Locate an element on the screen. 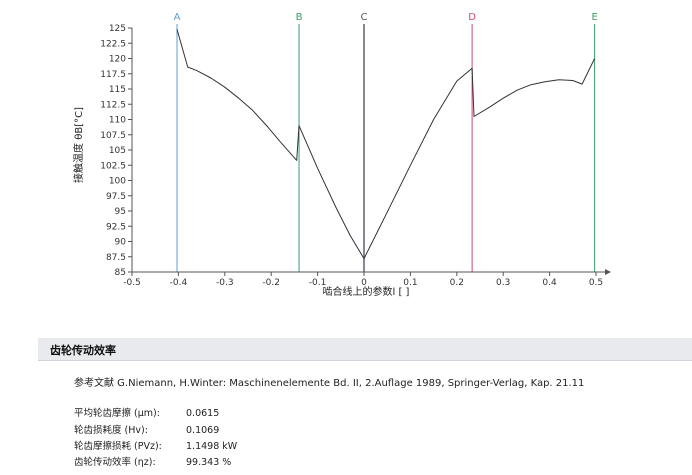 The height and width of the screenshot is (475, 692). marker-label-d: D is located at coordinates (472, 17).